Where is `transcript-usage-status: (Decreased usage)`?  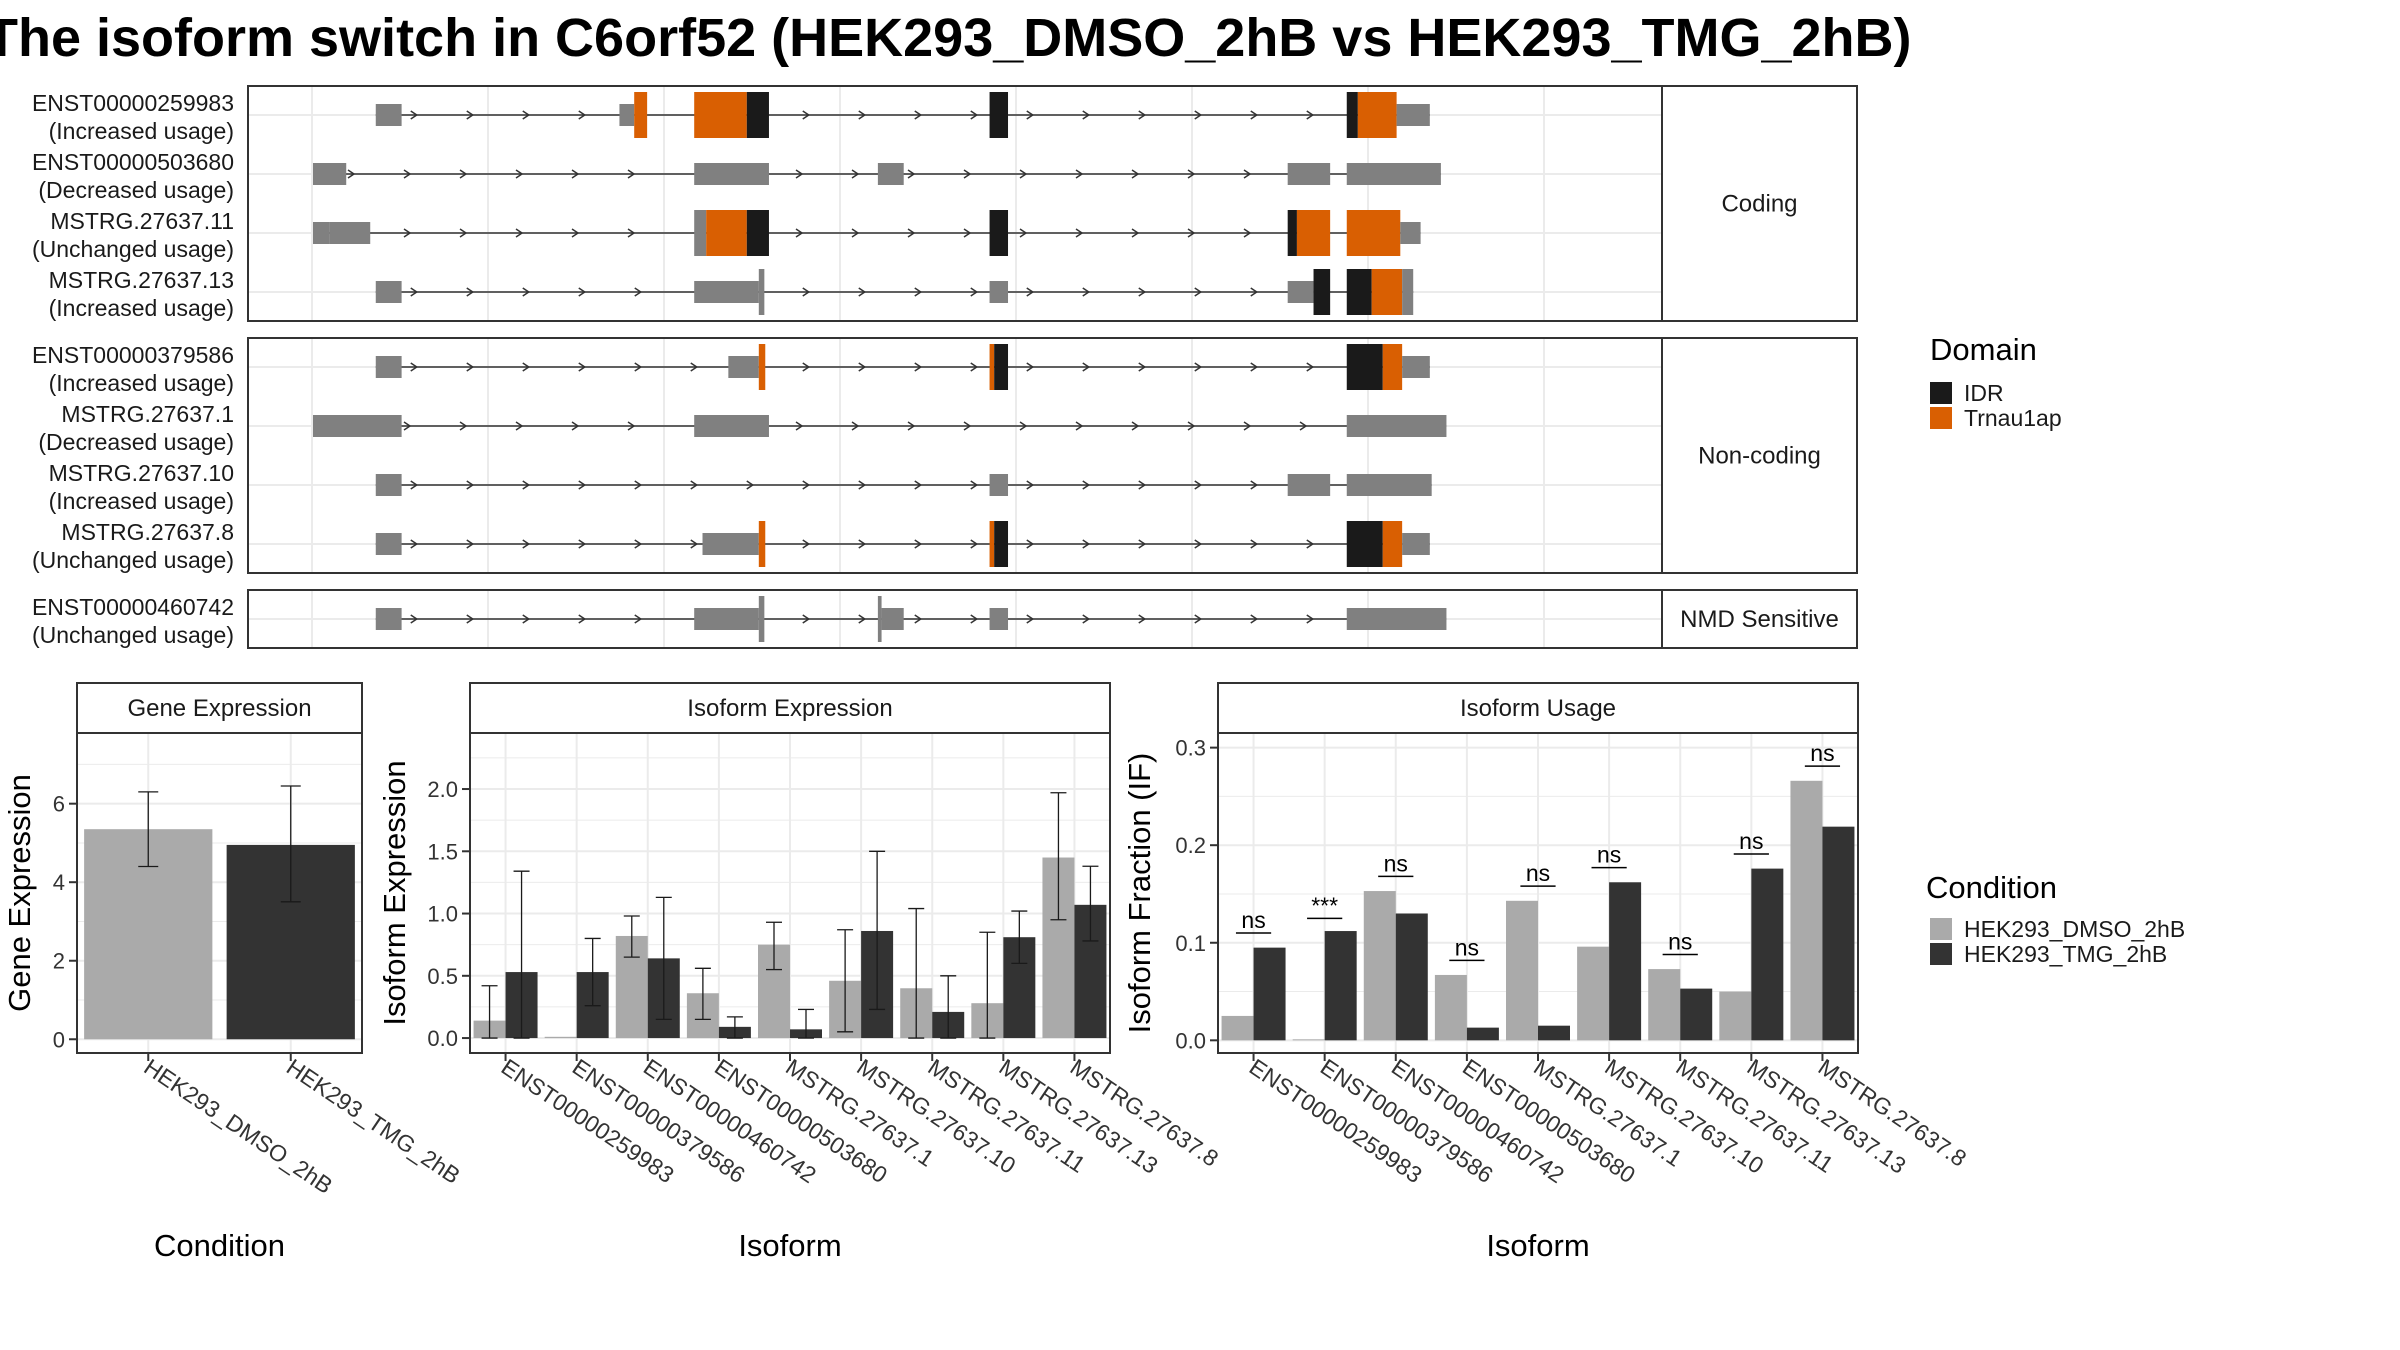 transcript-usage-status: (Decreased usage) is located at coordinates (136, 442).